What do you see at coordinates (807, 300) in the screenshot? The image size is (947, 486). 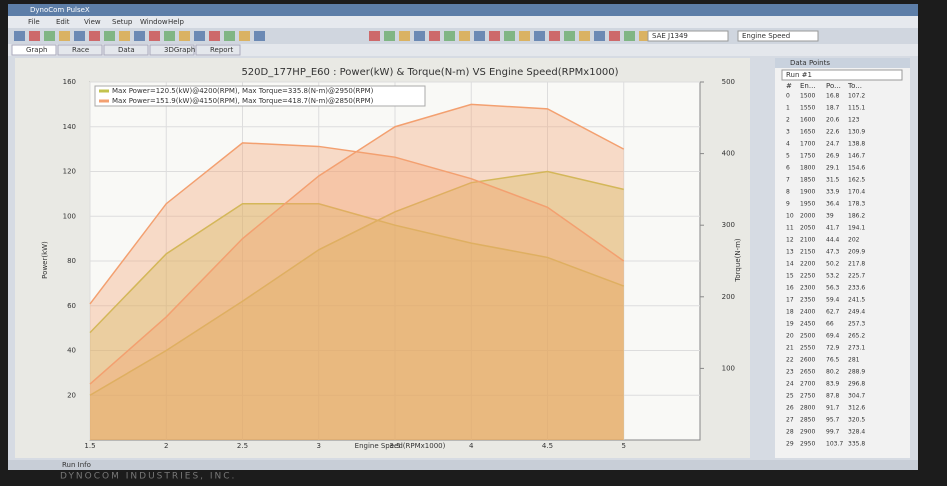 I see `table-cell: 2350` at bounding box center [807, 300].